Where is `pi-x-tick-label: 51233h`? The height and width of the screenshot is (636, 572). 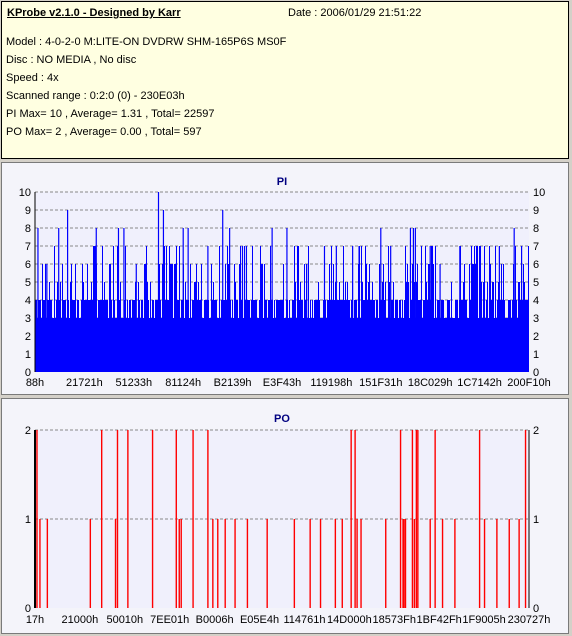 pi-x-tick-label: 51233h is located at coordinates (133, 383).